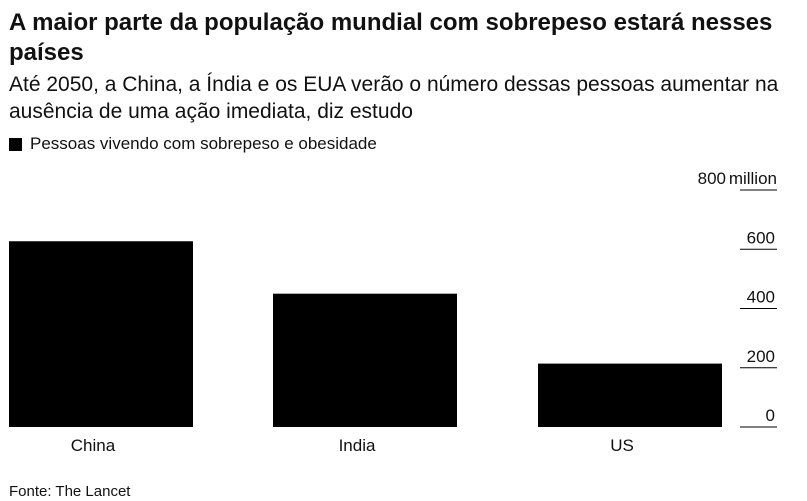 This screenshot has width=807, height=501. I want to click on bar-india, so click(365, 360).